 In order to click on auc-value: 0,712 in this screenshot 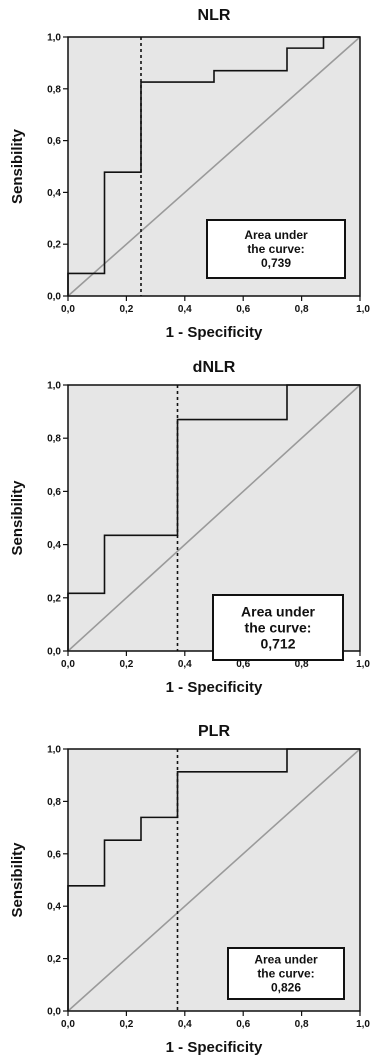, I will do `click(277, 644)`.